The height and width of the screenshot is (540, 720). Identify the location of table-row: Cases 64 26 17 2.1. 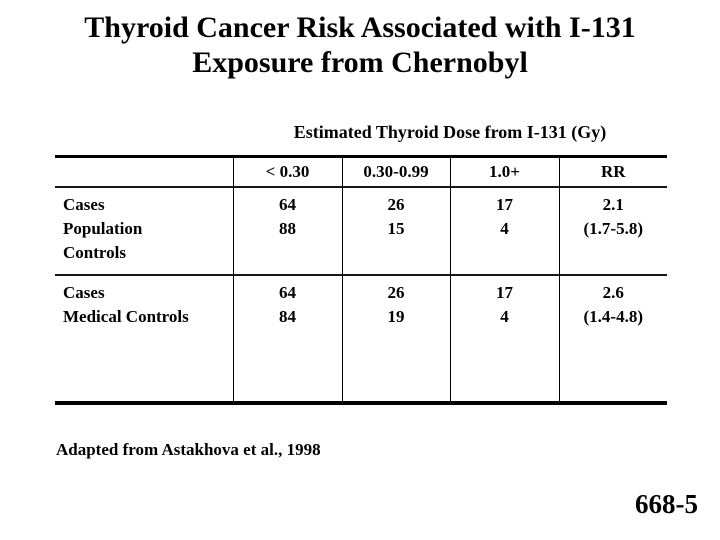
(361, 201).